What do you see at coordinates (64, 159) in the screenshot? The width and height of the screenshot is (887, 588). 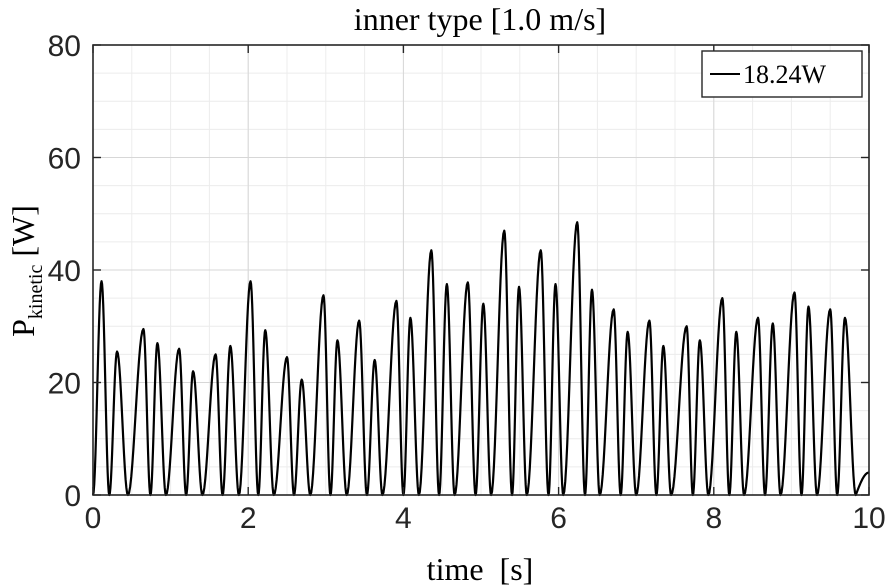 I see `y-tick-label: 60` at bounding box center [64, 159].